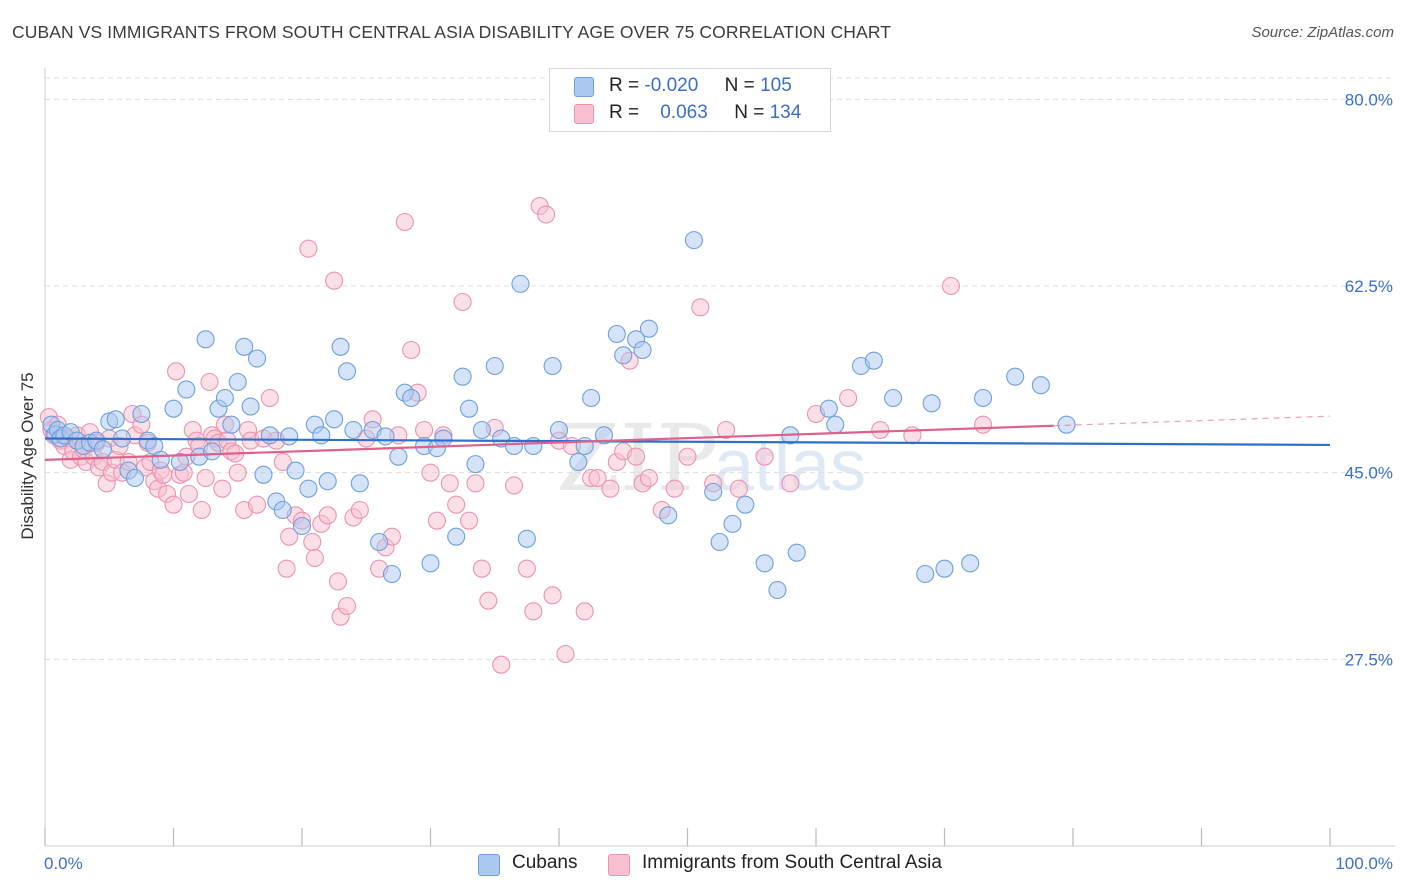 Image resolution: width=1406 pixels, height=892 pixels. What do you see at coordinates (584, 114) in the screenshot?
I see `legend-swatch-pink` at bounding box center [584, 114].